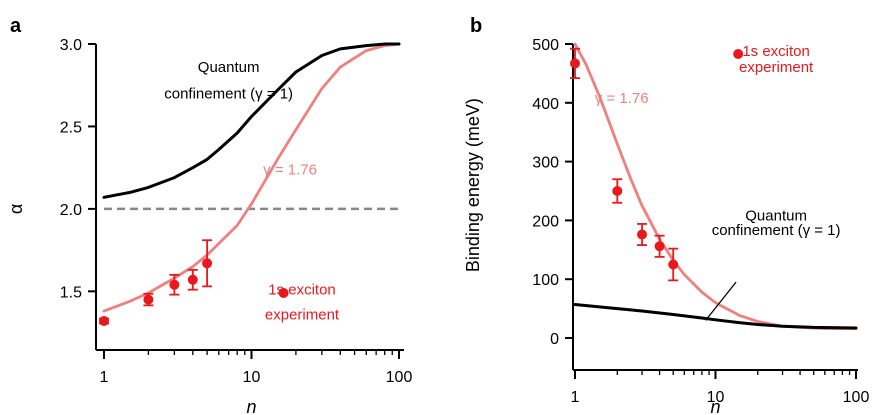 The width and height of the screenshot is (877, 415). I want to click on y-tick-label: 300, so click(545, 163).